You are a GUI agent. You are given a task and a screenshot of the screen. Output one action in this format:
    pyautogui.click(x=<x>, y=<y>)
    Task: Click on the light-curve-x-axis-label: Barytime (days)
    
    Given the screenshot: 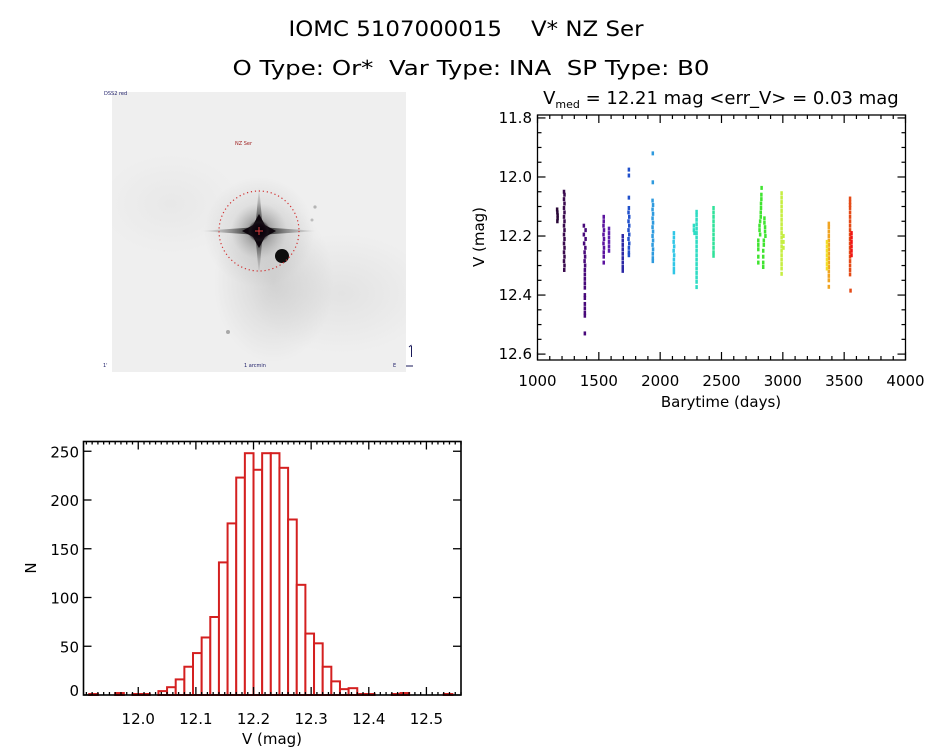 What is the action you would take?
    pyautogui.click(x=721, y=402)
    